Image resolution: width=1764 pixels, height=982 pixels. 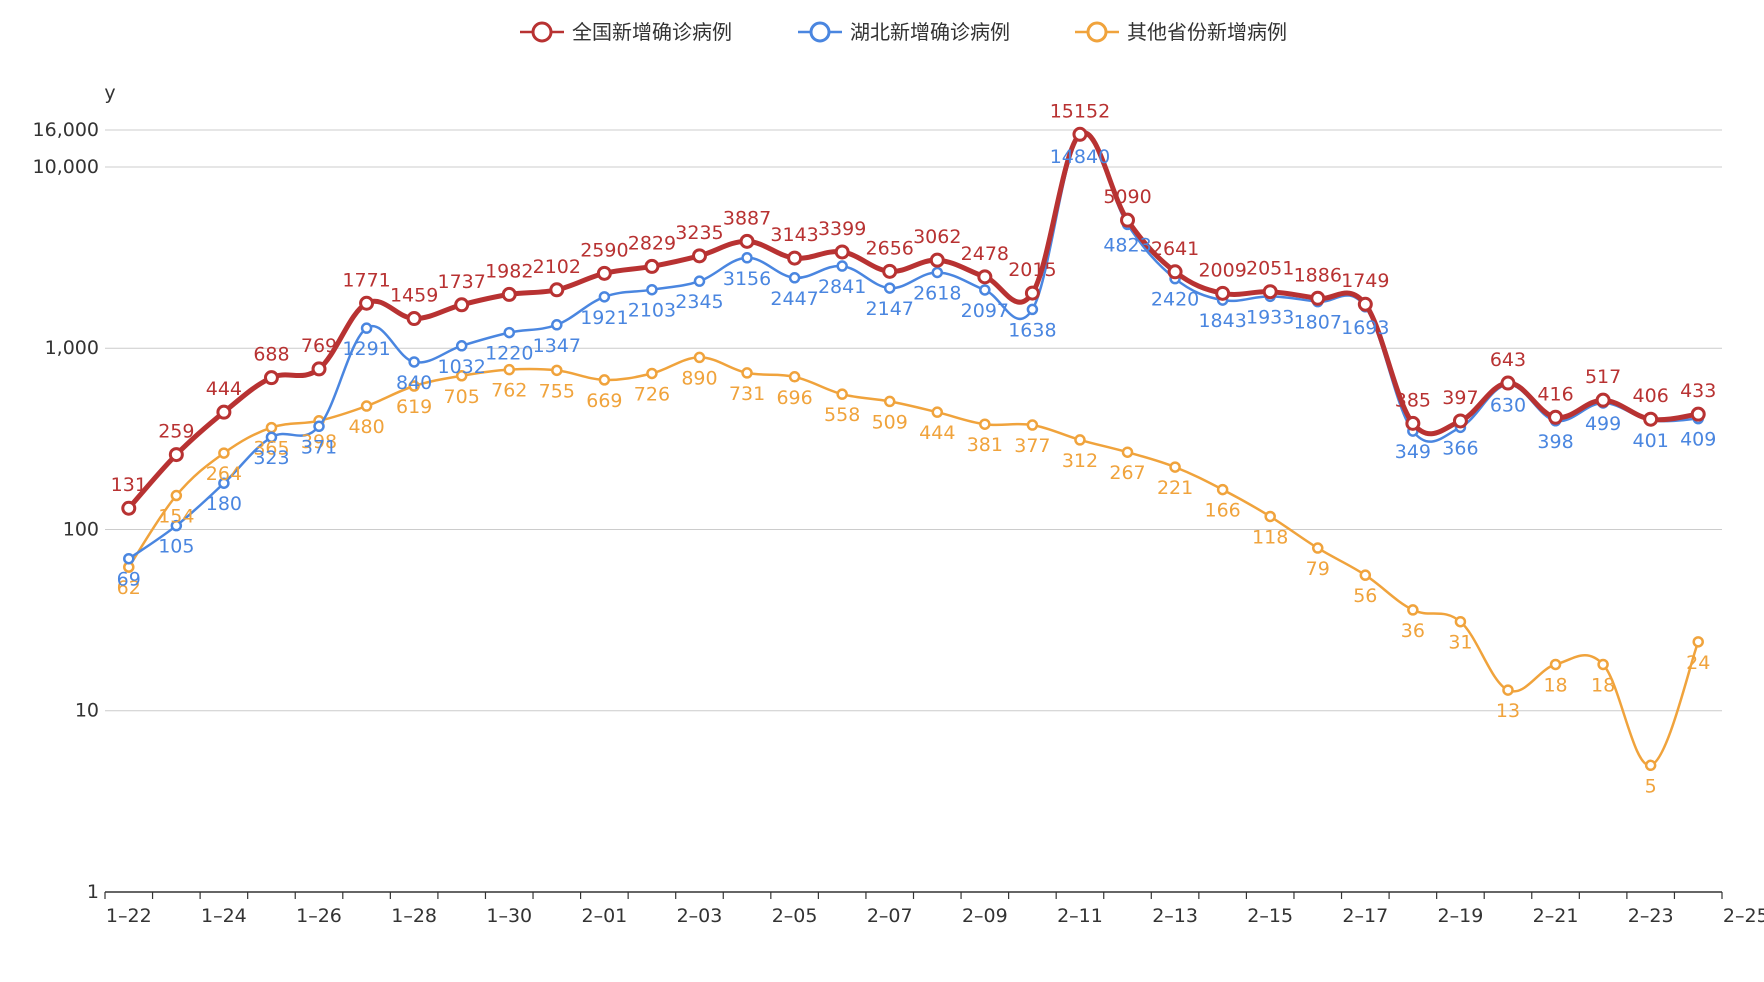 I want to click on data-label: 118, so click(x=1270, y=537).